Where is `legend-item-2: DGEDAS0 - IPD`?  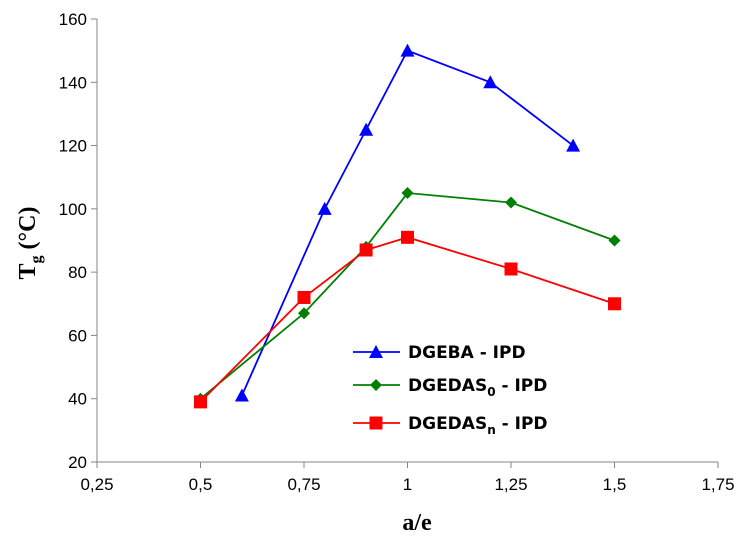
legend-item-2: DGEDAS0 - IPD is located at coordinates (450, 387).